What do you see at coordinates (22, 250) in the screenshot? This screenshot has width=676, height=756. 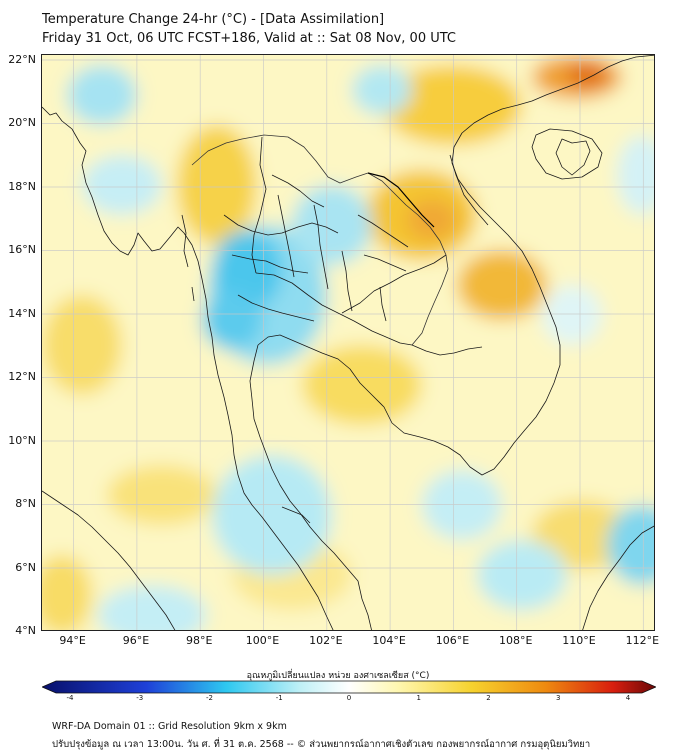 I see `lat-label: 16°N` at bounding box center [22, 250].